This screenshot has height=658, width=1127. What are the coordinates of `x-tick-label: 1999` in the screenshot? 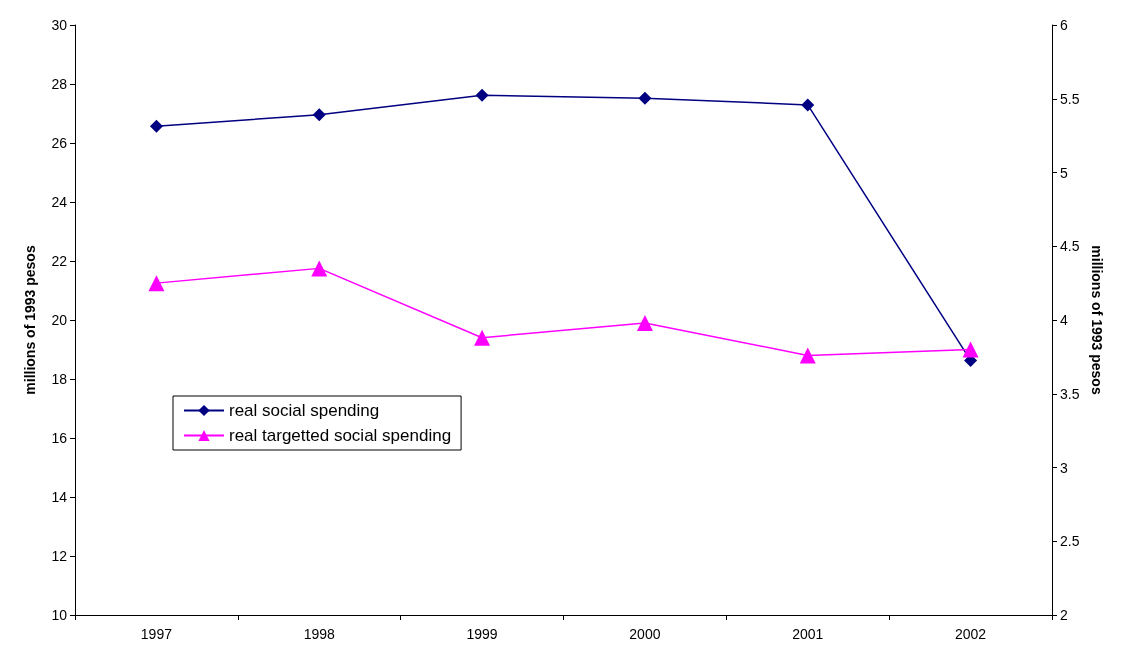 It's located at (482, 634).